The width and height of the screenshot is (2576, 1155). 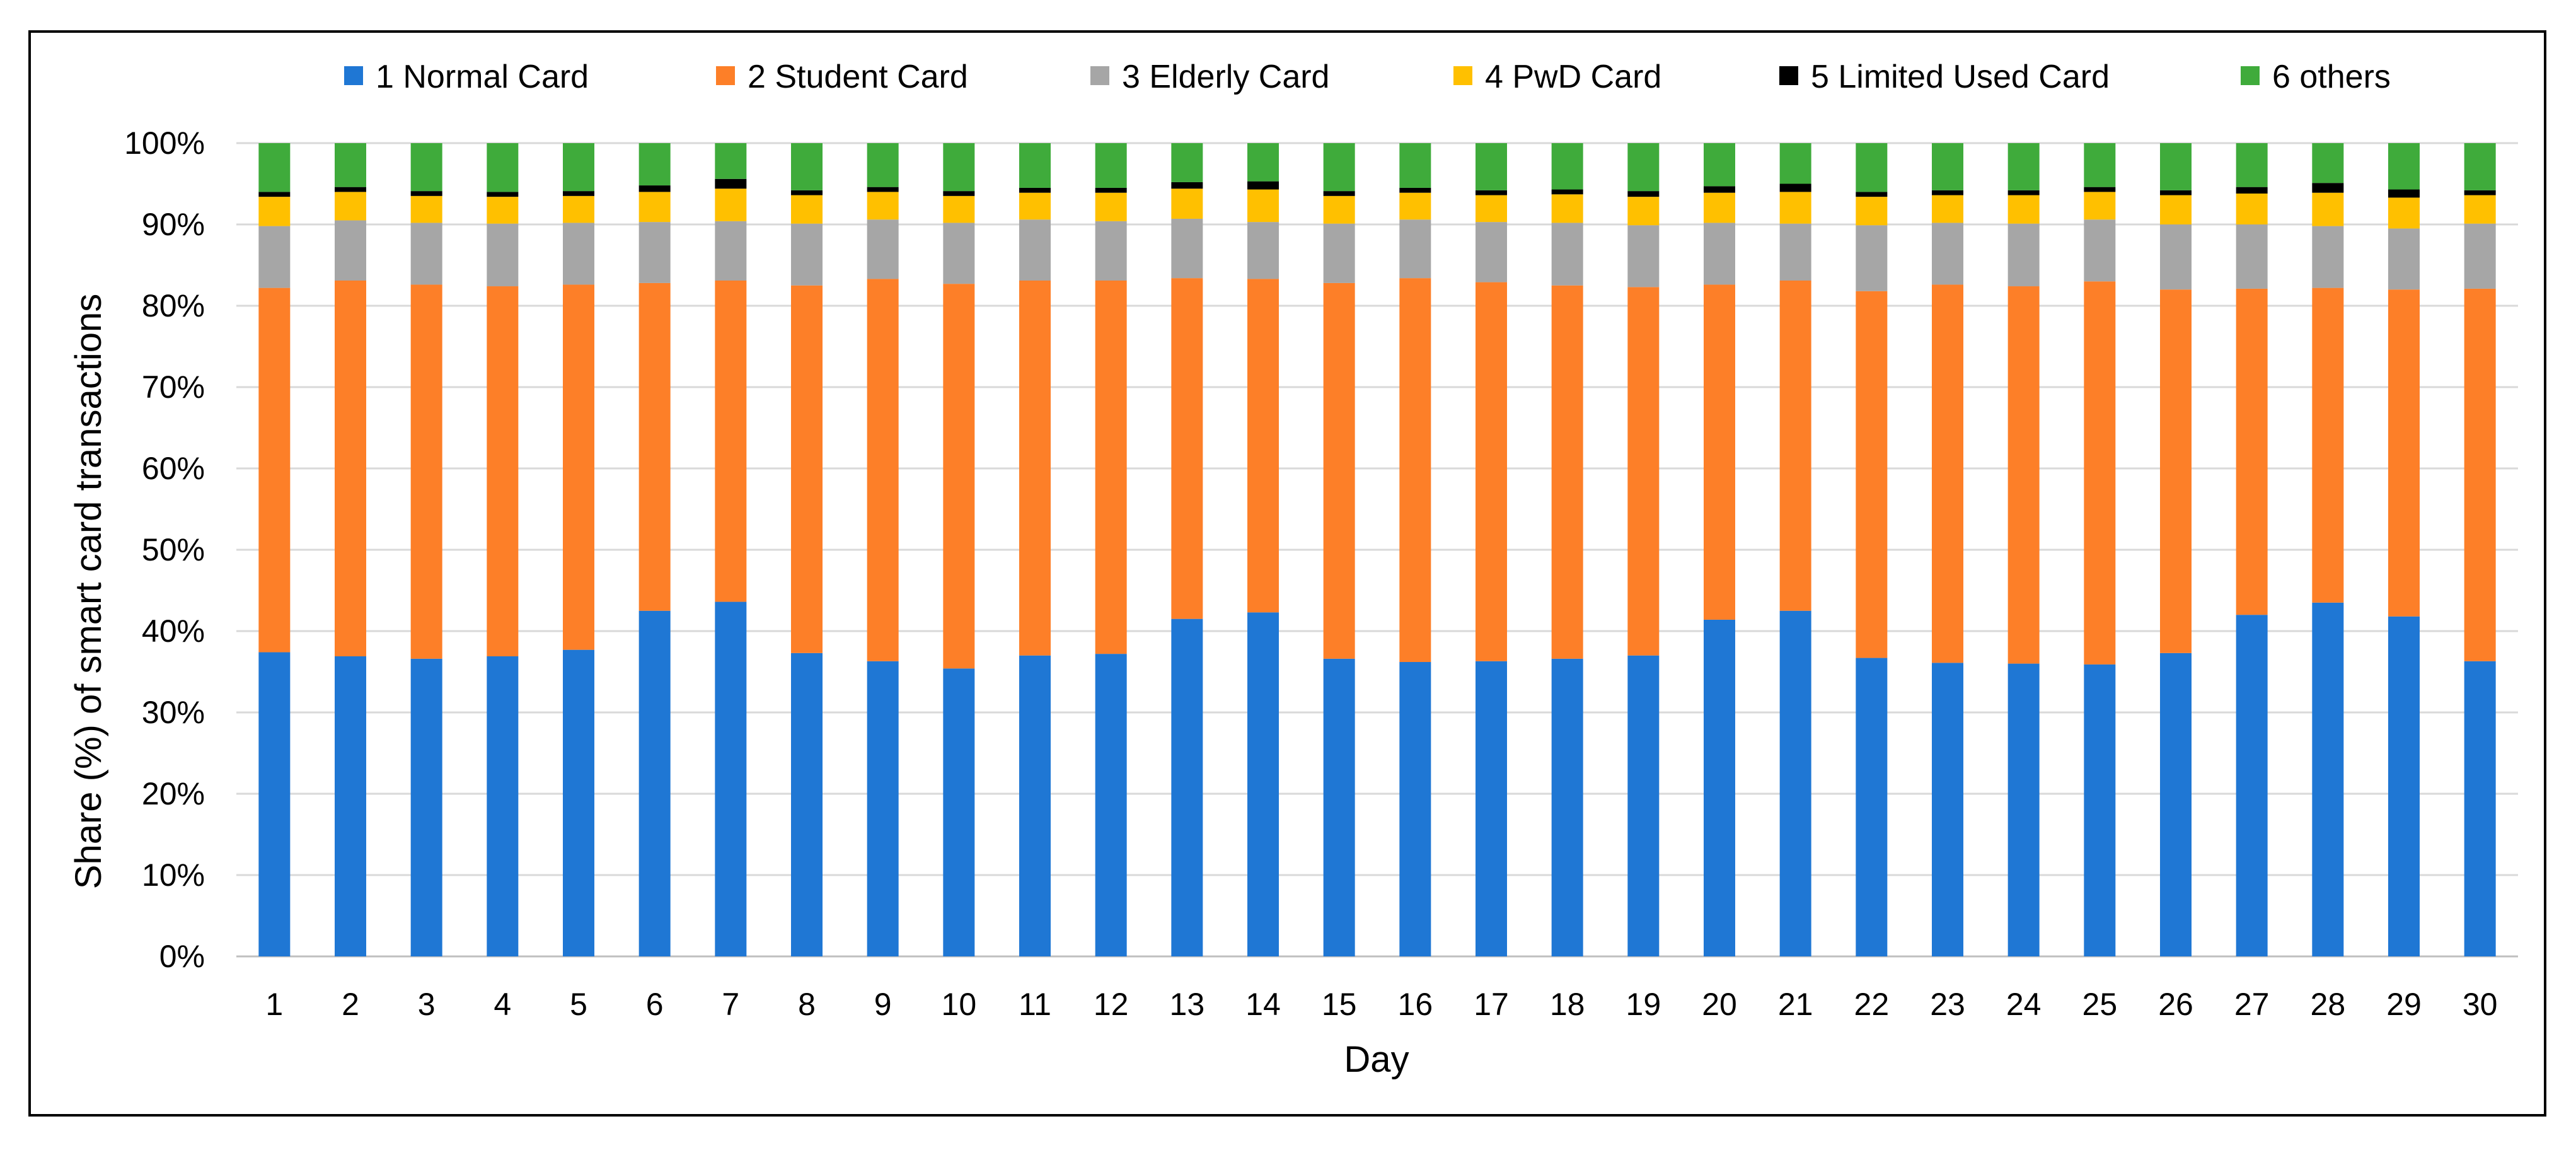 What do you see at coordinates (1795, 1004) in the screenshot?
I see `x-tick-label: 21` at bounding box center [1795, 1004].